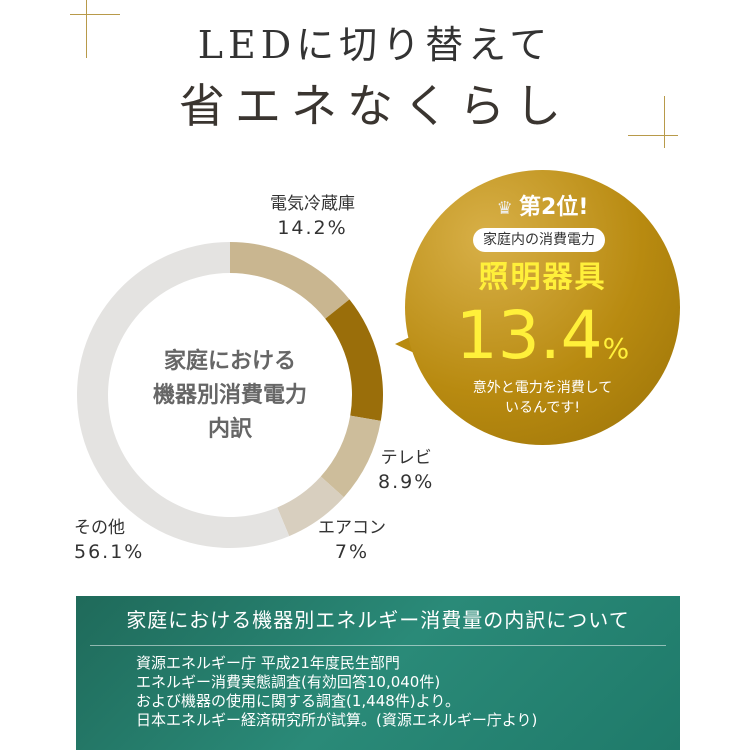 The image size is (750, 750). I want to click on corner-decoration-right, so click(664, 122).